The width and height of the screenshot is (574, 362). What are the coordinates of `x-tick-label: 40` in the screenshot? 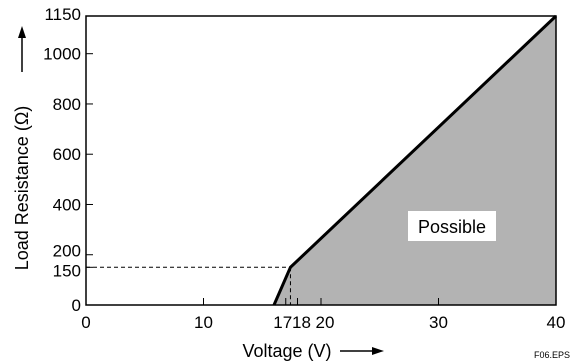 It's located at (556, 322).